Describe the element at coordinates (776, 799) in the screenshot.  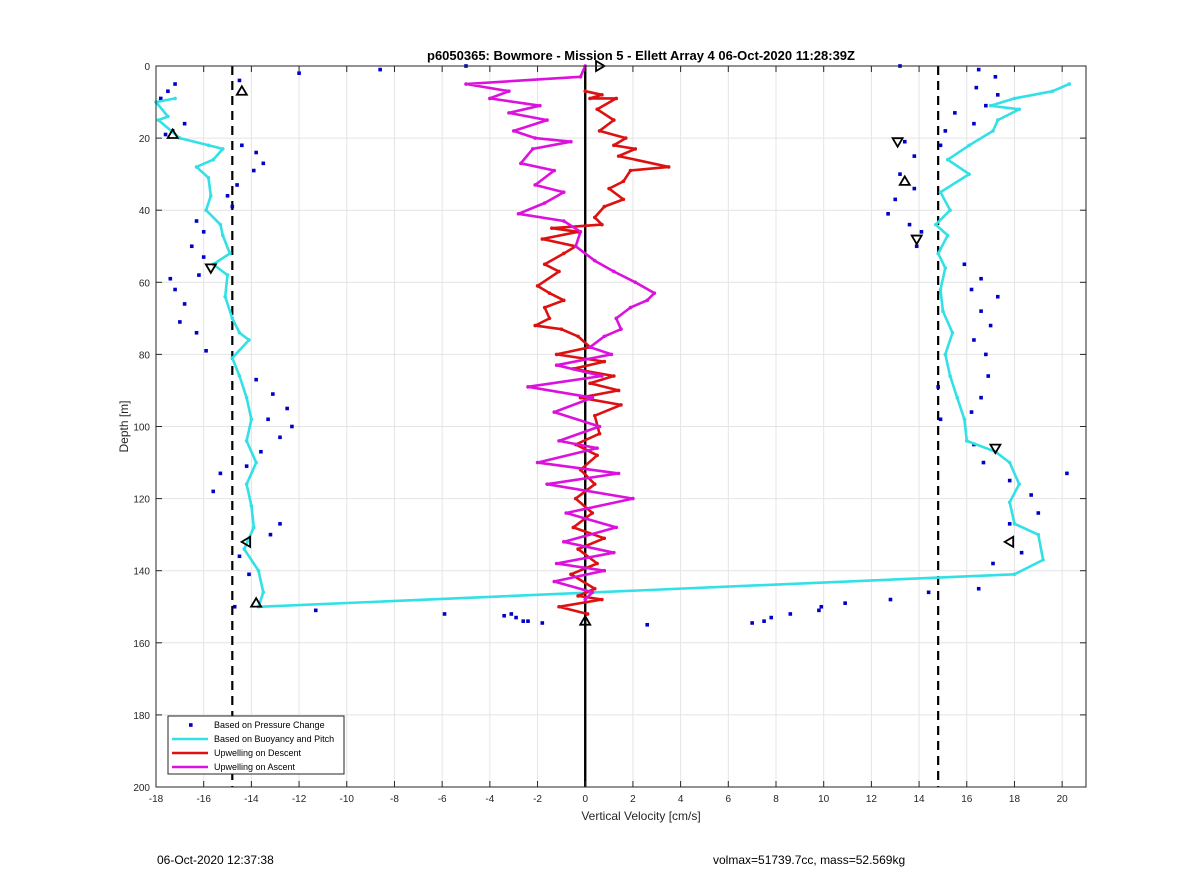
I see `x-tick-label: 8` at that location.